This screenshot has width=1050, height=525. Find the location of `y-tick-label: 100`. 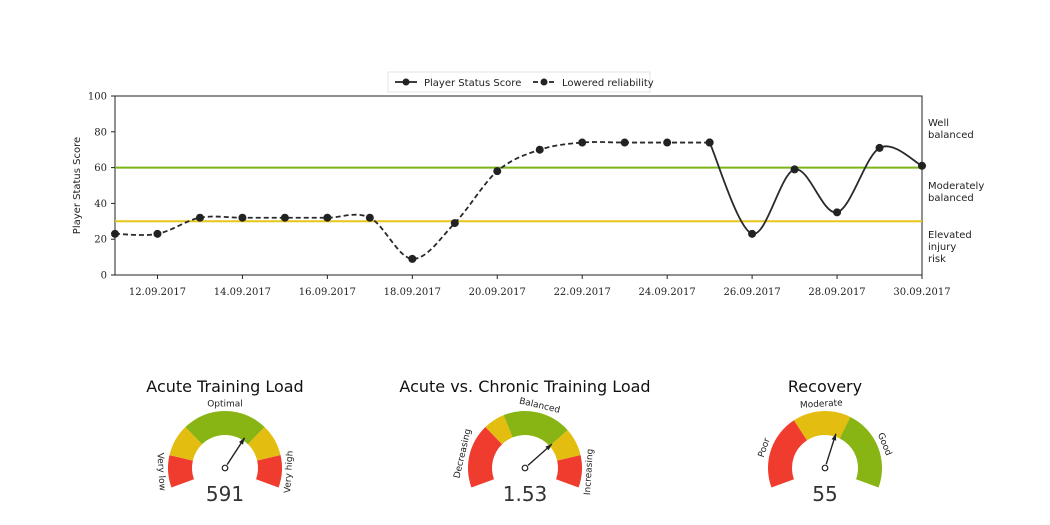

y-tick-label: 100 is located at coordinates (97, 97).